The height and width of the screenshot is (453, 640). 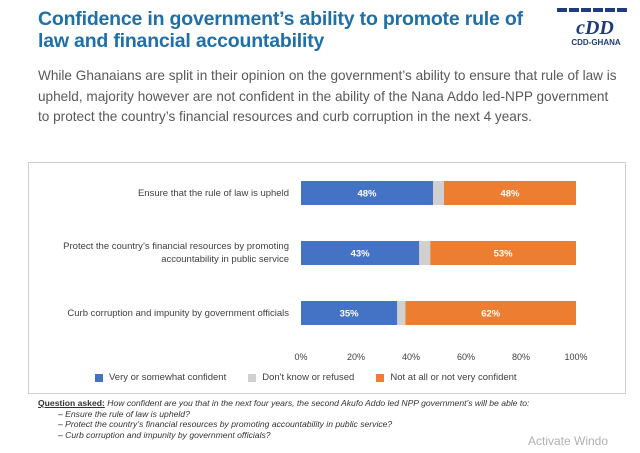 What do you see at coordinates (356, 357) in the screenshot?
I see `x-tick-20pct: 20%` at bounding box center [356, 357].